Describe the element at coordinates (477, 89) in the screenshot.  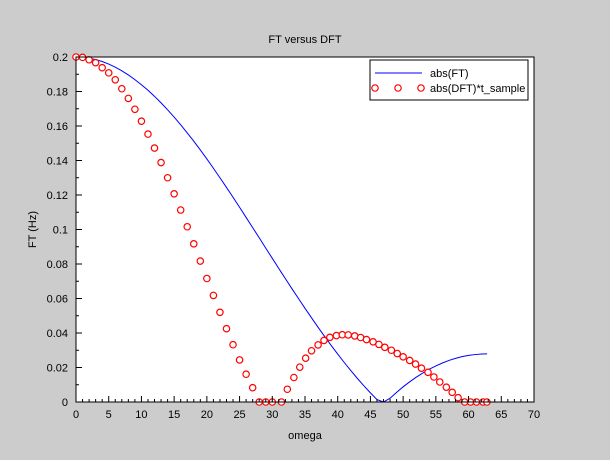
I see `legend-label-abs-dft: abs(DFT)*t_sample` at that location.